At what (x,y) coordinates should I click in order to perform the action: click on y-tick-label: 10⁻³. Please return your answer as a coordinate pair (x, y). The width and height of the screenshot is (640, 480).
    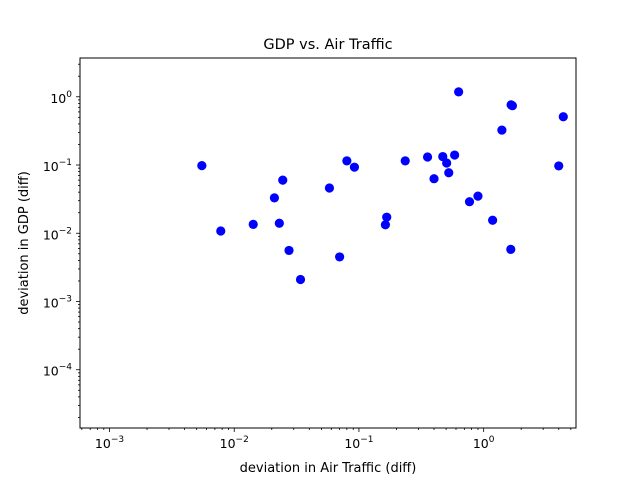
    Looking at the image, I should click on (57, 302).